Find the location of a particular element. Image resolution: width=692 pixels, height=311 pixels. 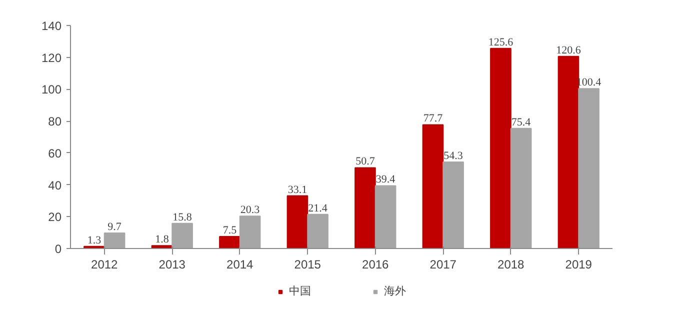

x-tick-label: 2015 is located at coordinates (308, 265).